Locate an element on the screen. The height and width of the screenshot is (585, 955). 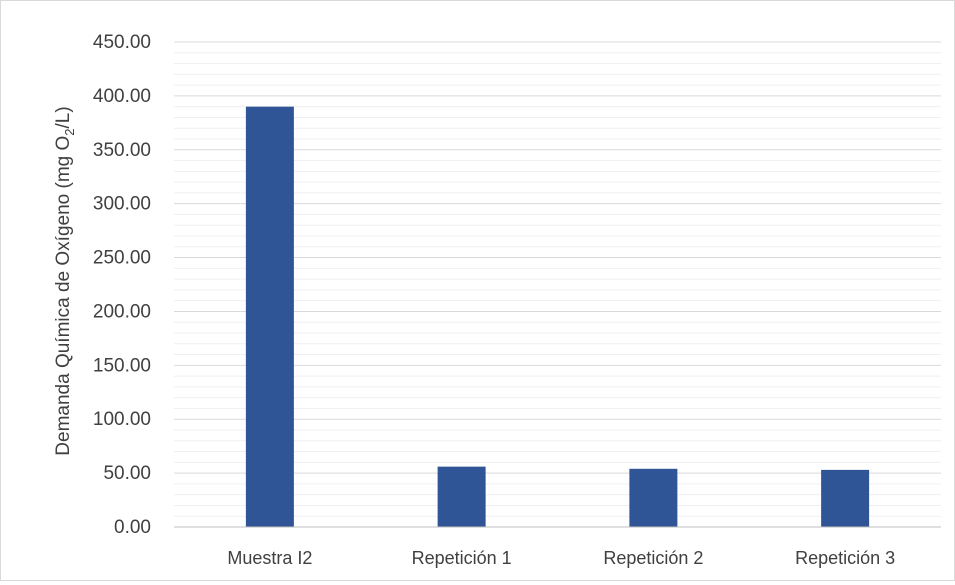
y-axis-label-main: Demanda Química de Oxígeno (mg O is located at coordinates (63, 296).